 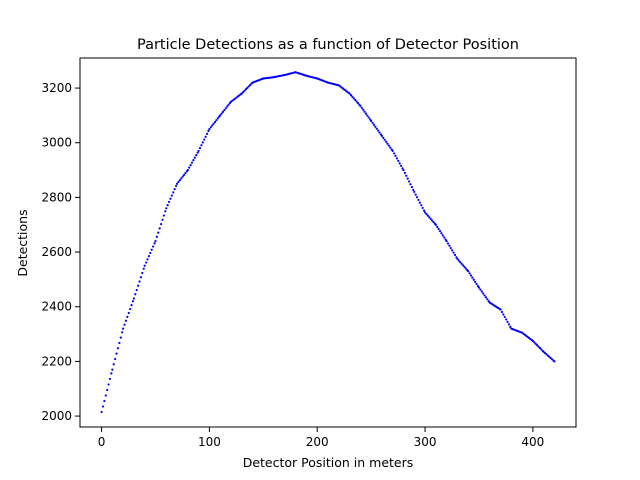 I want to click on y-tick-label-5: 3000, so click(x=56, y=143).